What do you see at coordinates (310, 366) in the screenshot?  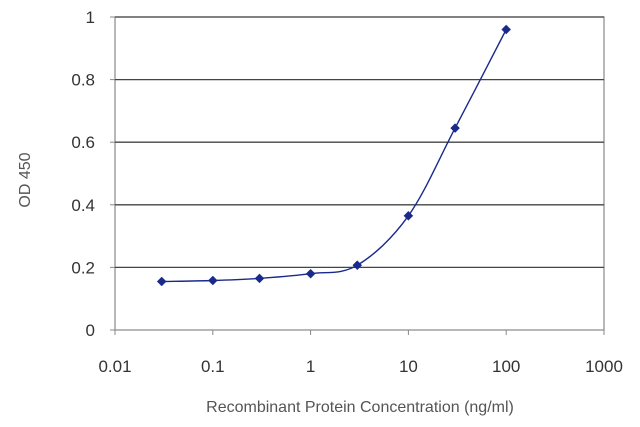 I see `x-tick-label: 1` at bounding box center [310, 366].